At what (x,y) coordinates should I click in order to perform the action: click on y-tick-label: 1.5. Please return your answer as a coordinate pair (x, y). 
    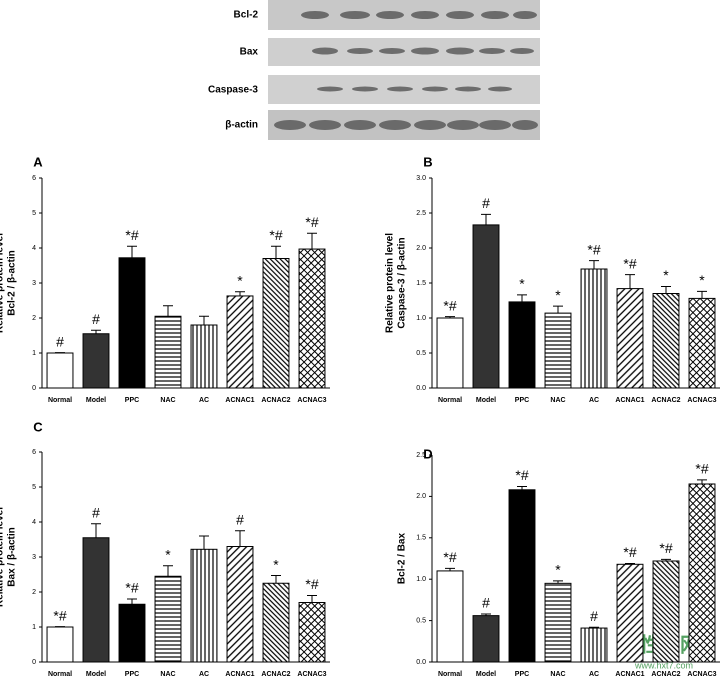
    Looking at the image, I should click on (421, 283).